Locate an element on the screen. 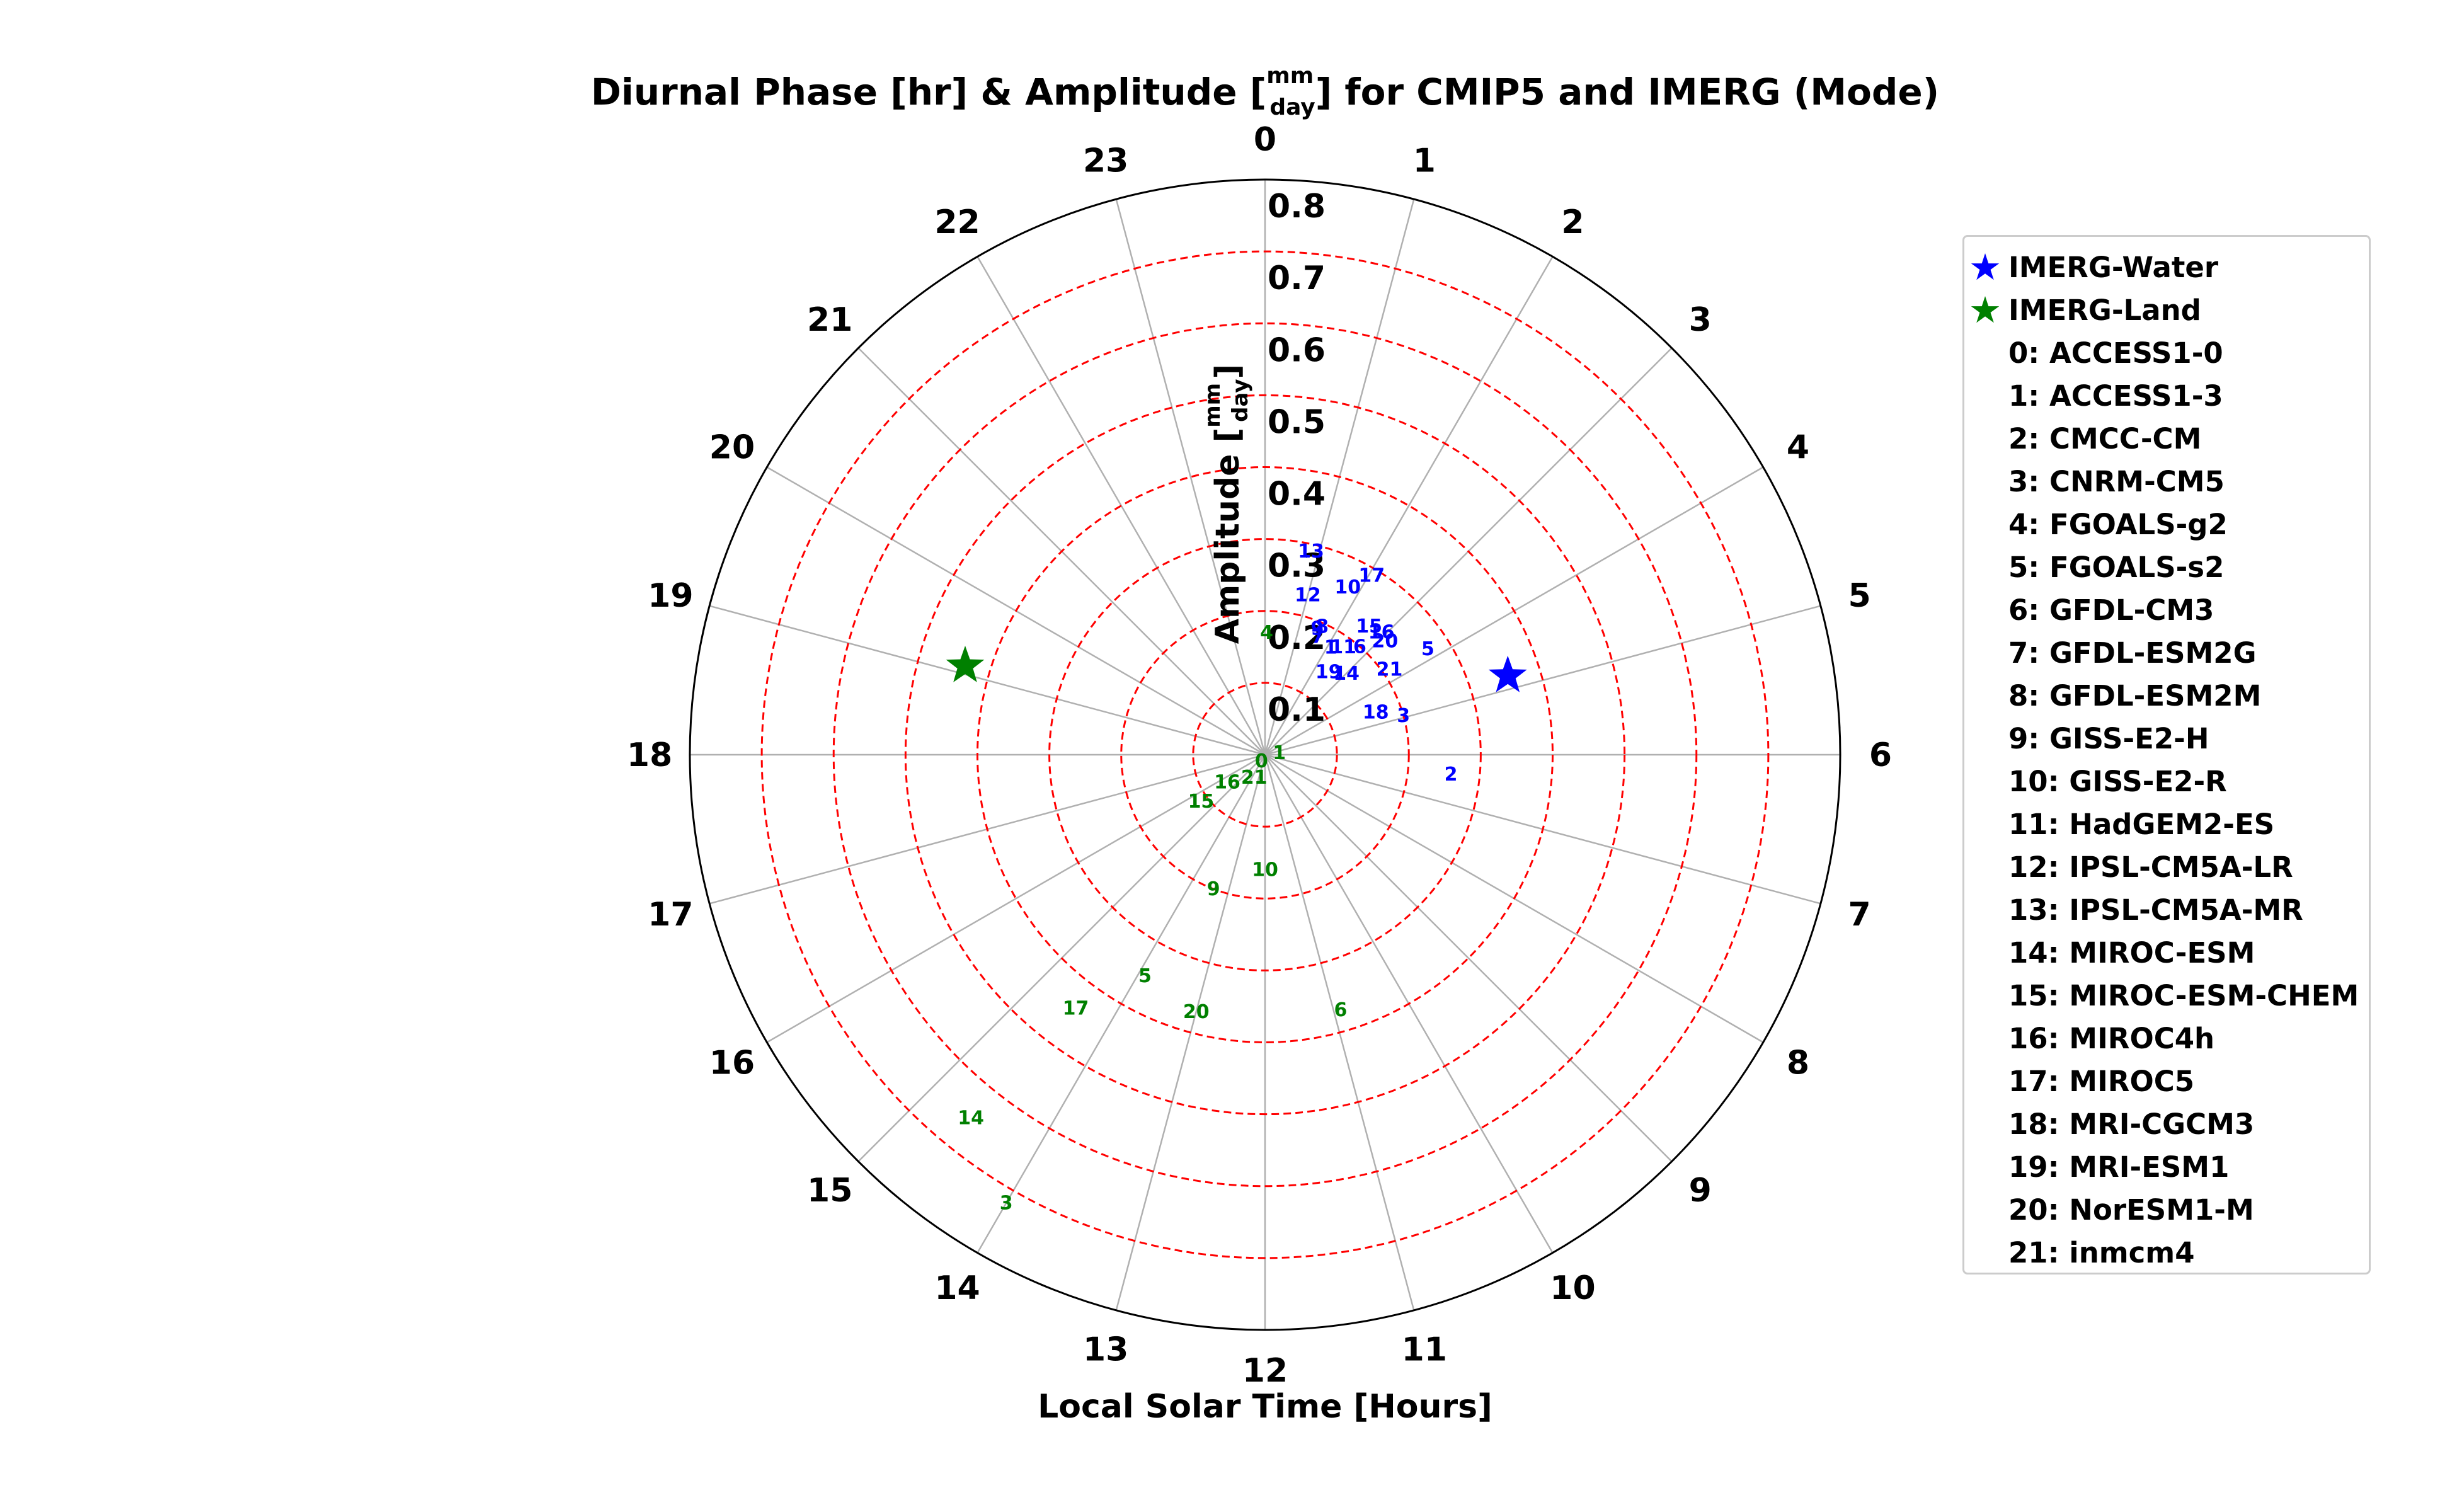  legend-item-model: 9: GISS-E2-H is located at coordinates (2086, 738).